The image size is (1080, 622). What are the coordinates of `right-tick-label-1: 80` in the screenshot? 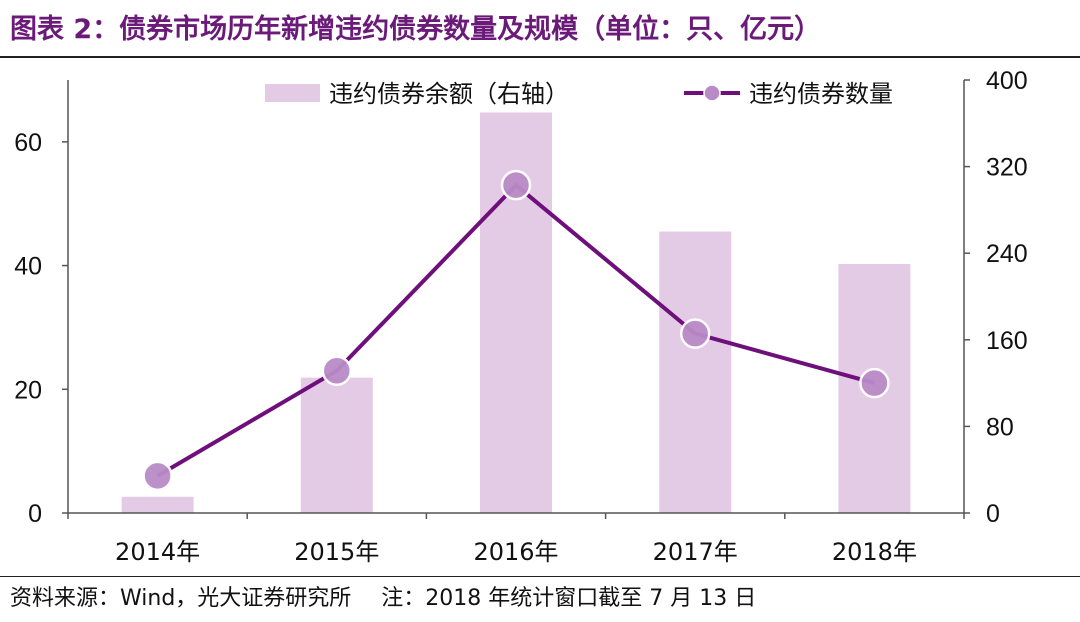 It's located at (1000, 427).